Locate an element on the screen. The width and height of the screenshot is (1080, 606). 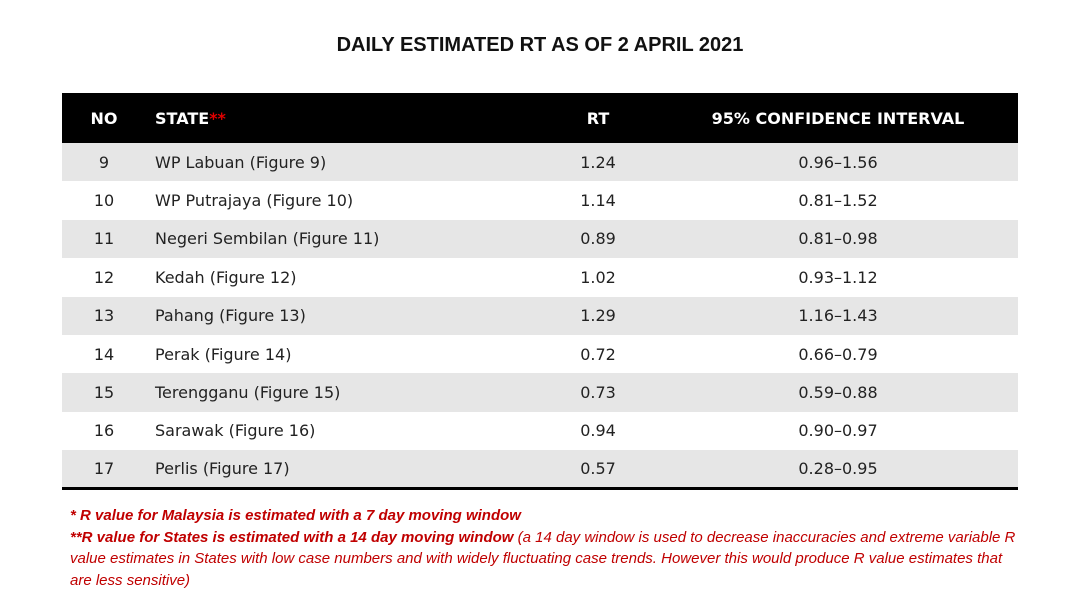
cell-no: 9 is located at coordinates (104, 162).